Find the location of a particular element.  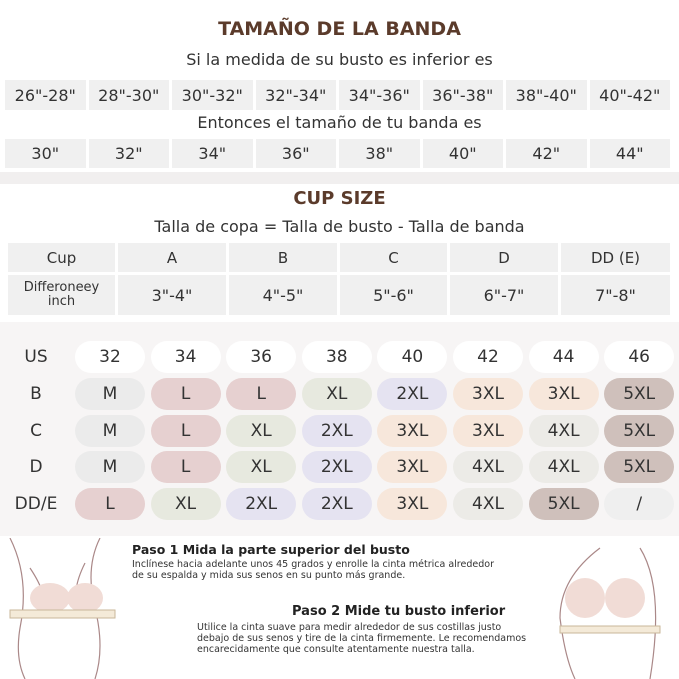

size-header: 46 is located at coordinates (639, 357).